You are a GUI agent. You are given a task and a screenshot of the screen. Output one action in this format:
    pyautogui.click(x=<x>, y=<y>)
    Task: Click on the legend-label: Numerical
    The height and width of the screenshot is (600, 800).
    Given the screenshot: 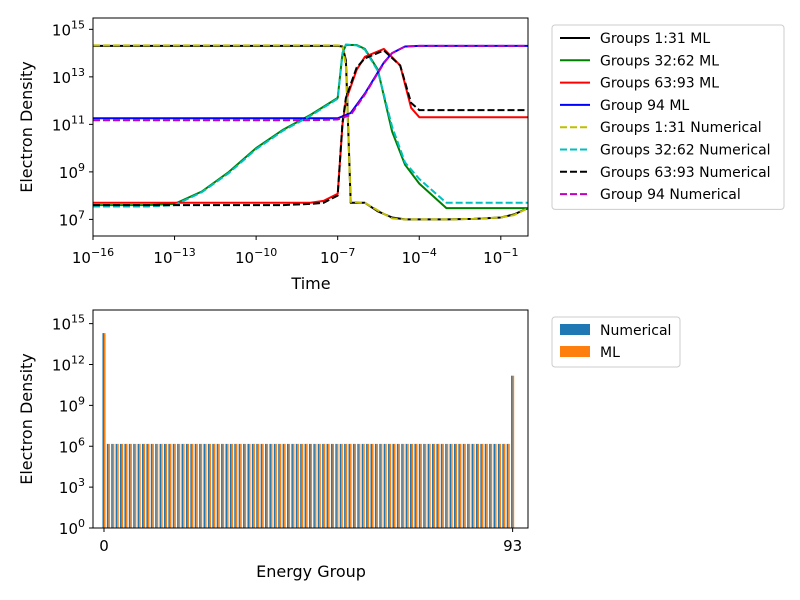 What is the action you would take?
    pyautogui.click(x=635, y=331)
    